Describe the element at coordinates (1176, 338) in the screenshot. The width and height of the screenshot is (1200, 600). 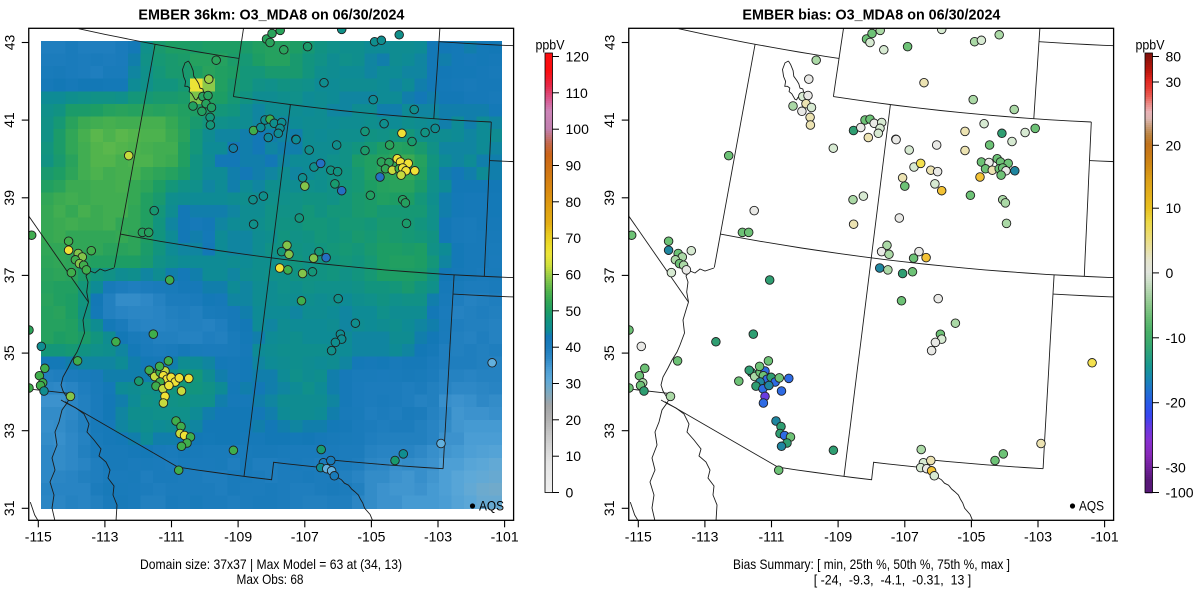
I see `svg-text: -10` at that location.